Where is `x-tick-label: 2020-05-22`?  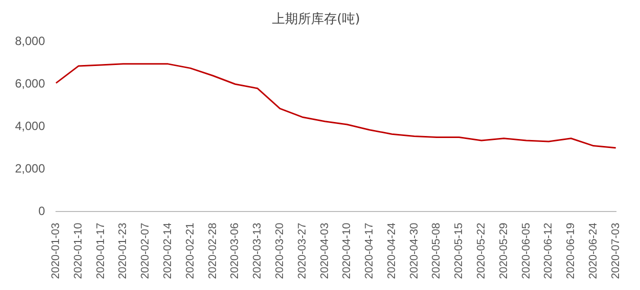 x-tick-label: 2020-05-22 is located at coordinates (481, 251).